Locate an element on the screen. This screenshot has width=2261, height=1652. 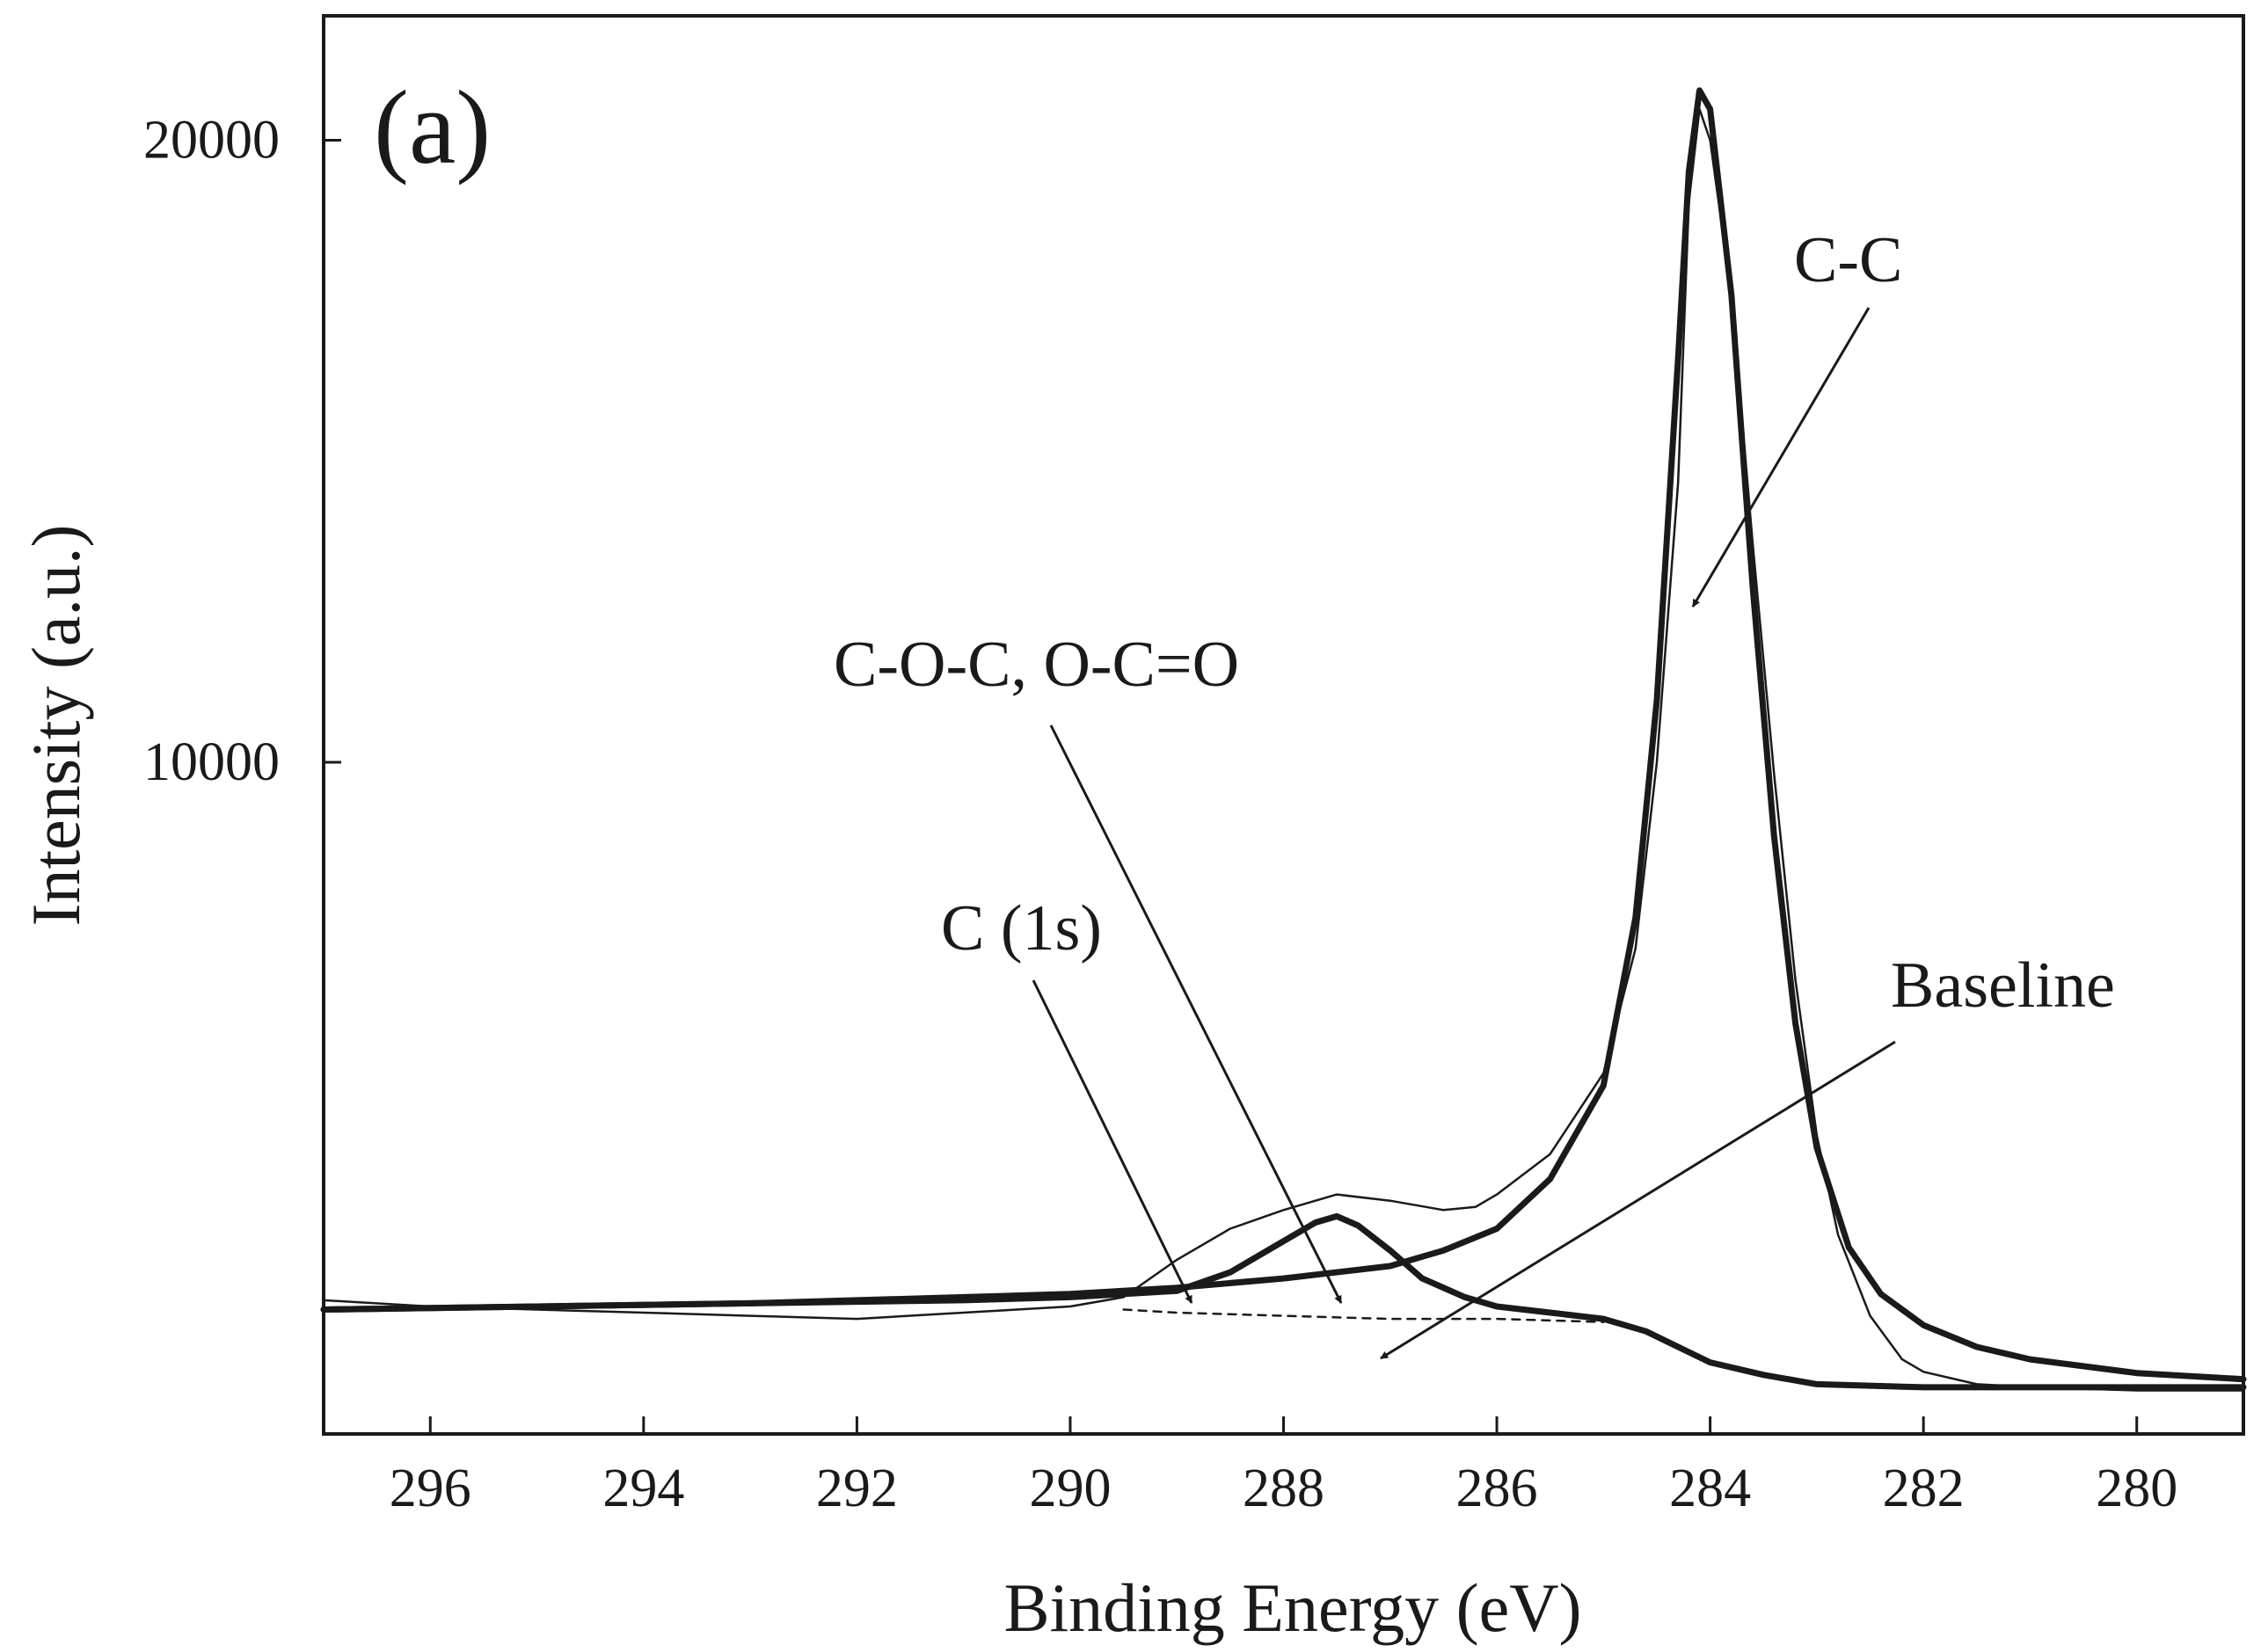
annotation-c-o-c-o-c-o: C-O-C, O-C=O is located at coordinates (1036, 665).